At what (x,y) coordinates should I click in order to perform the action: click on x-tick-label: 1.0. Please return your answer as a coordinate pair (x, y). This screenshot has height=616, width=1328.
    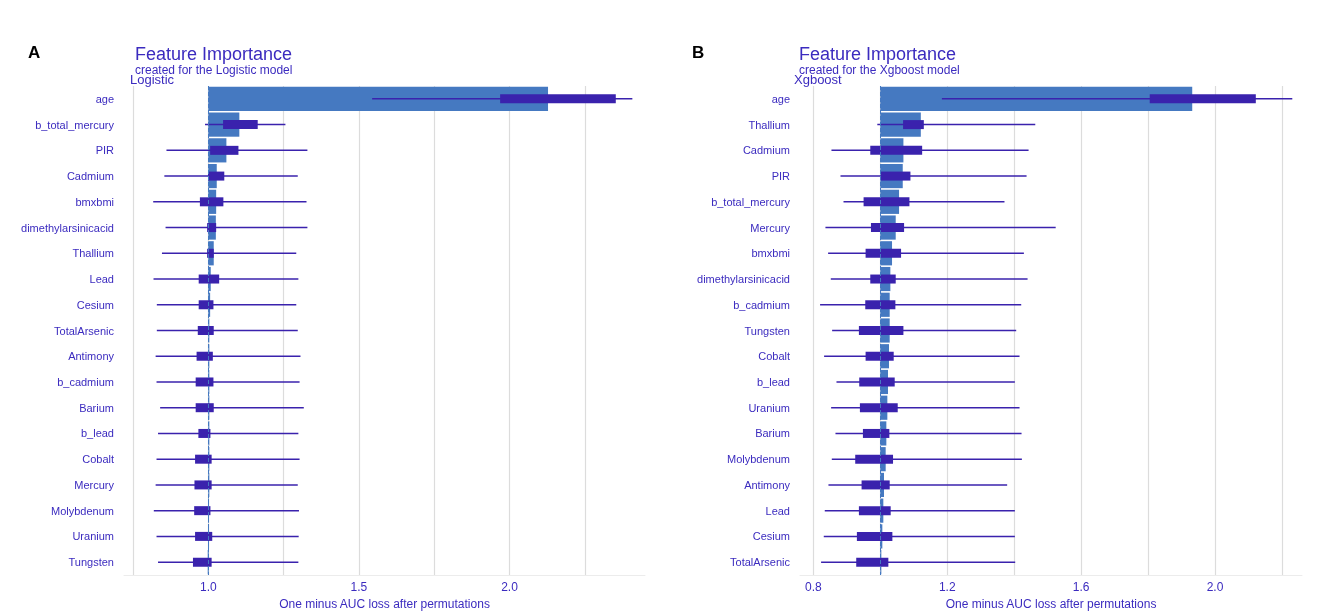
    Looking at the image, I should click on (208, 587).